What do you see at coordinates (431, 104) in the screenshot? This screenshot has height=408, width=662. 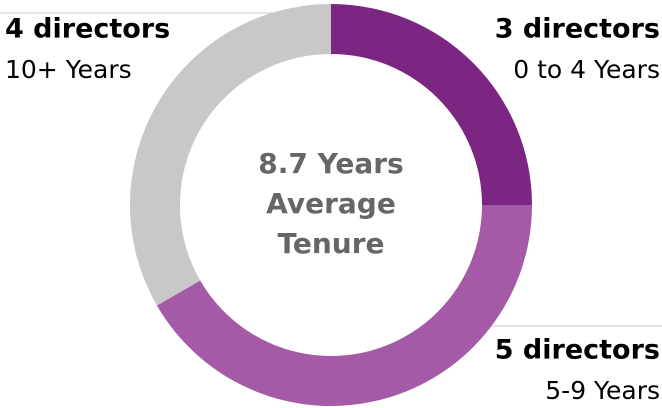 I see `donut-segment` at bounding box center [431, 104].